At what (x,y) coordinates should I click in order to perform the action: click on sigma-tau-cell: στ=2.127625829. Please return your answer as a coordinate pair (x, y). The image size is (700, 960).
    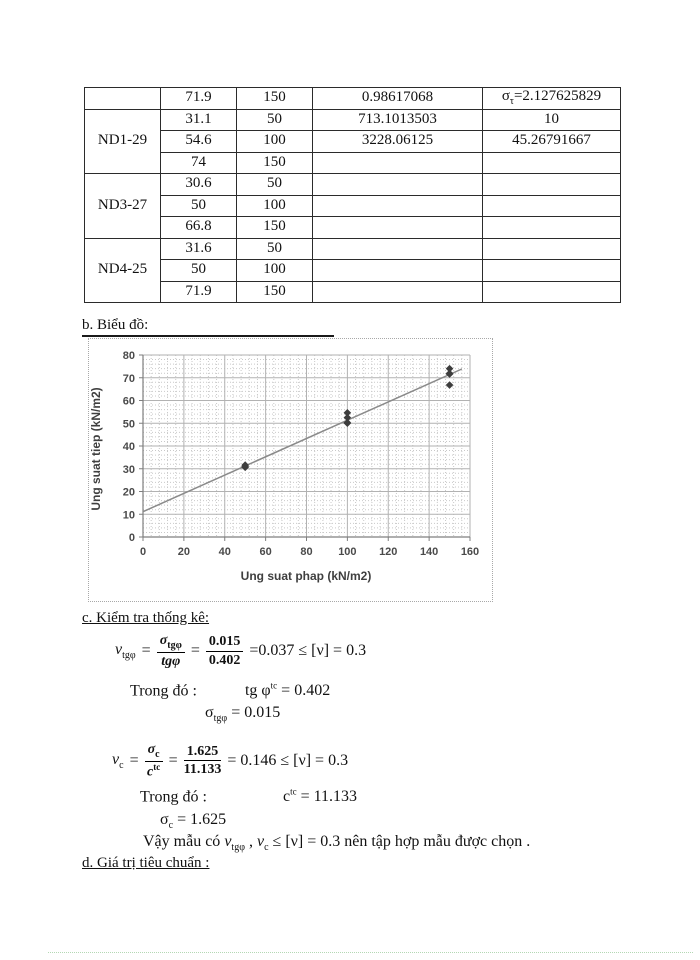
    Looking at the image, I should click on (551, 98).